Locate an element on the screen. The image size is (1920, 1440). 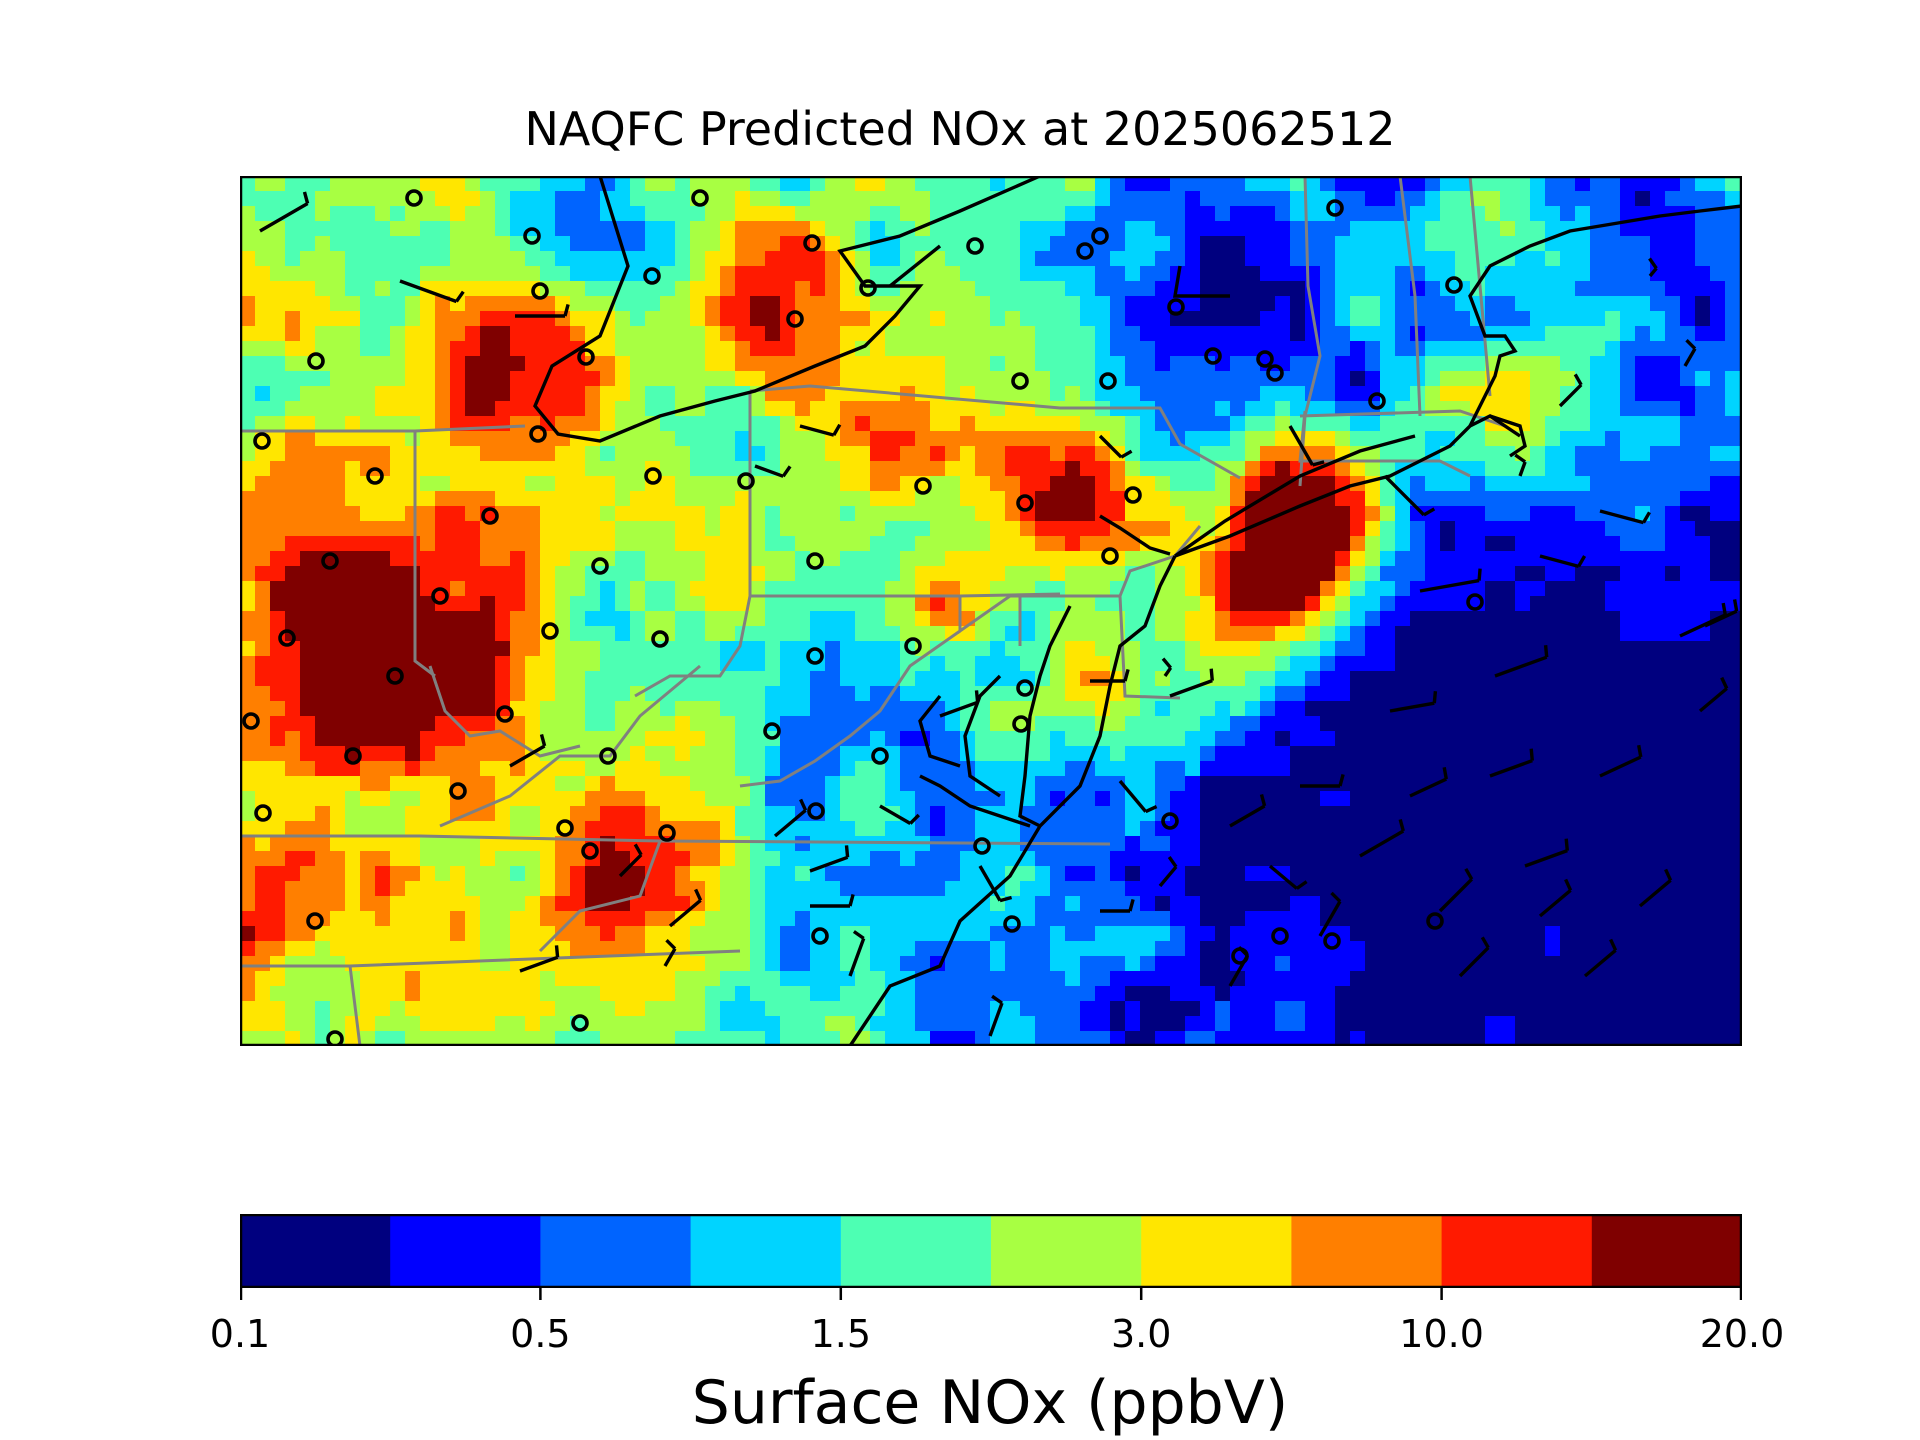
colorbar-tick-label-1.5: 1.5 is located at coordinates (841, 1334).